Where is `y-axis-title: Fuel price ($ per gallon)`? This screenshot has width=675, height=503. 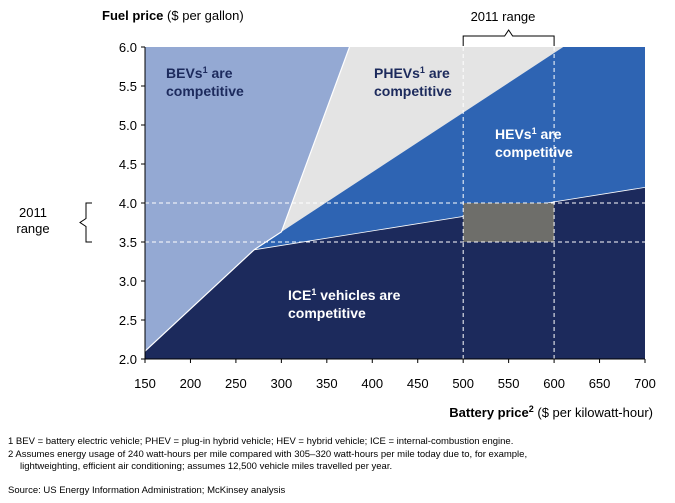
y-axis-title: Fuel price ($ per gallon) is located at coordinates (173, 15).